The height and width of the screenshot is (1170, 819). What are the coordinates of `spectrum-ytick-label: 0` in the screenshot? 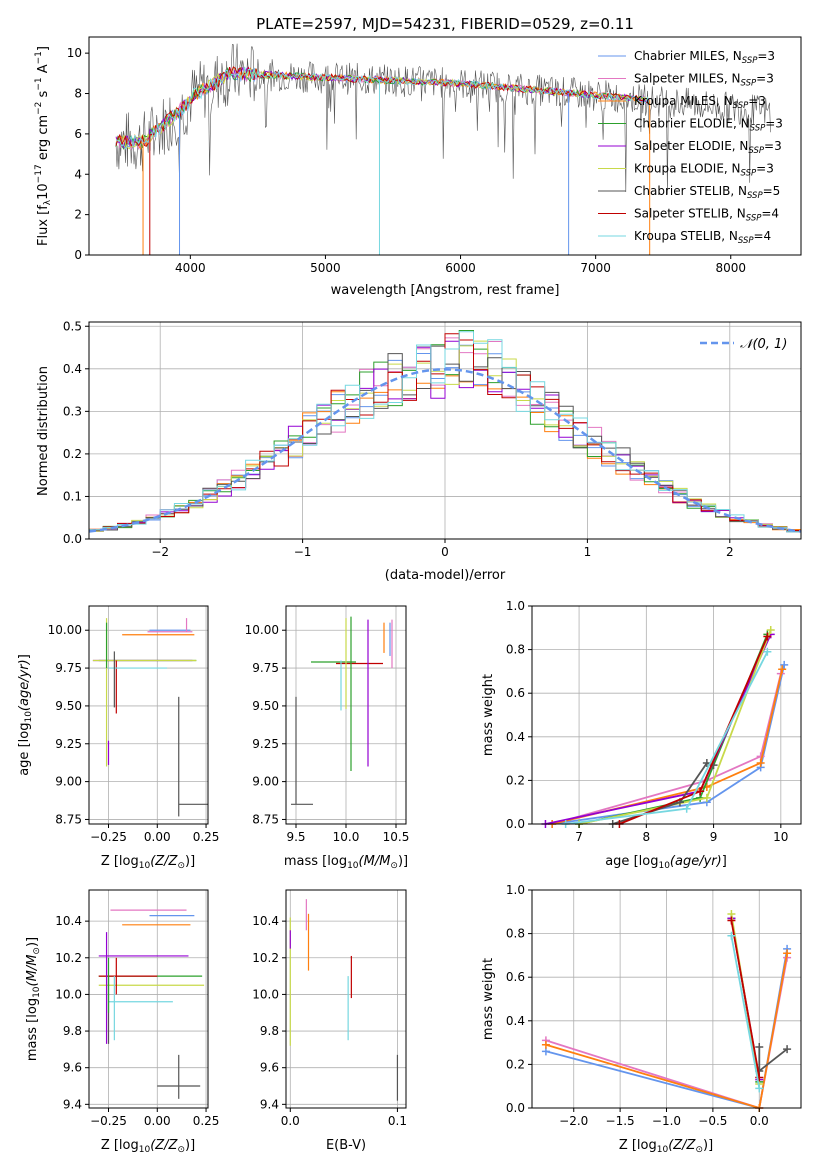 It's located at (78, 255).